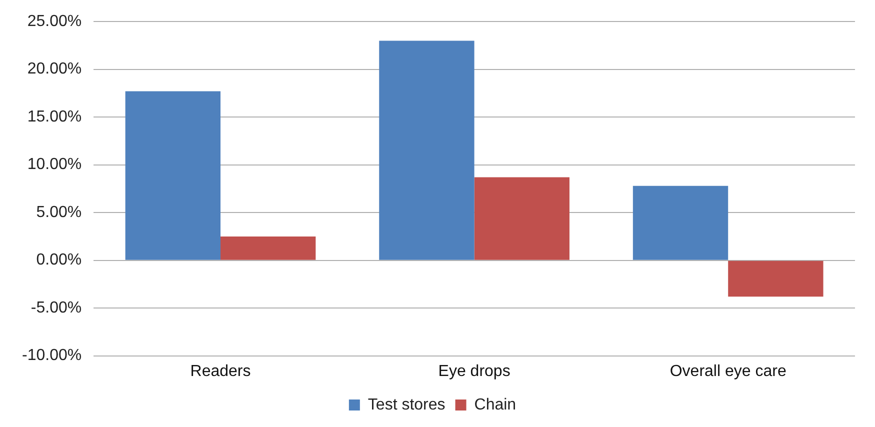 The height and width of the screenshot is (427, 875). Describe the element at coordinates (54, 165) in the screenshot. I see `y-tick-label: 10.00%` at that location.